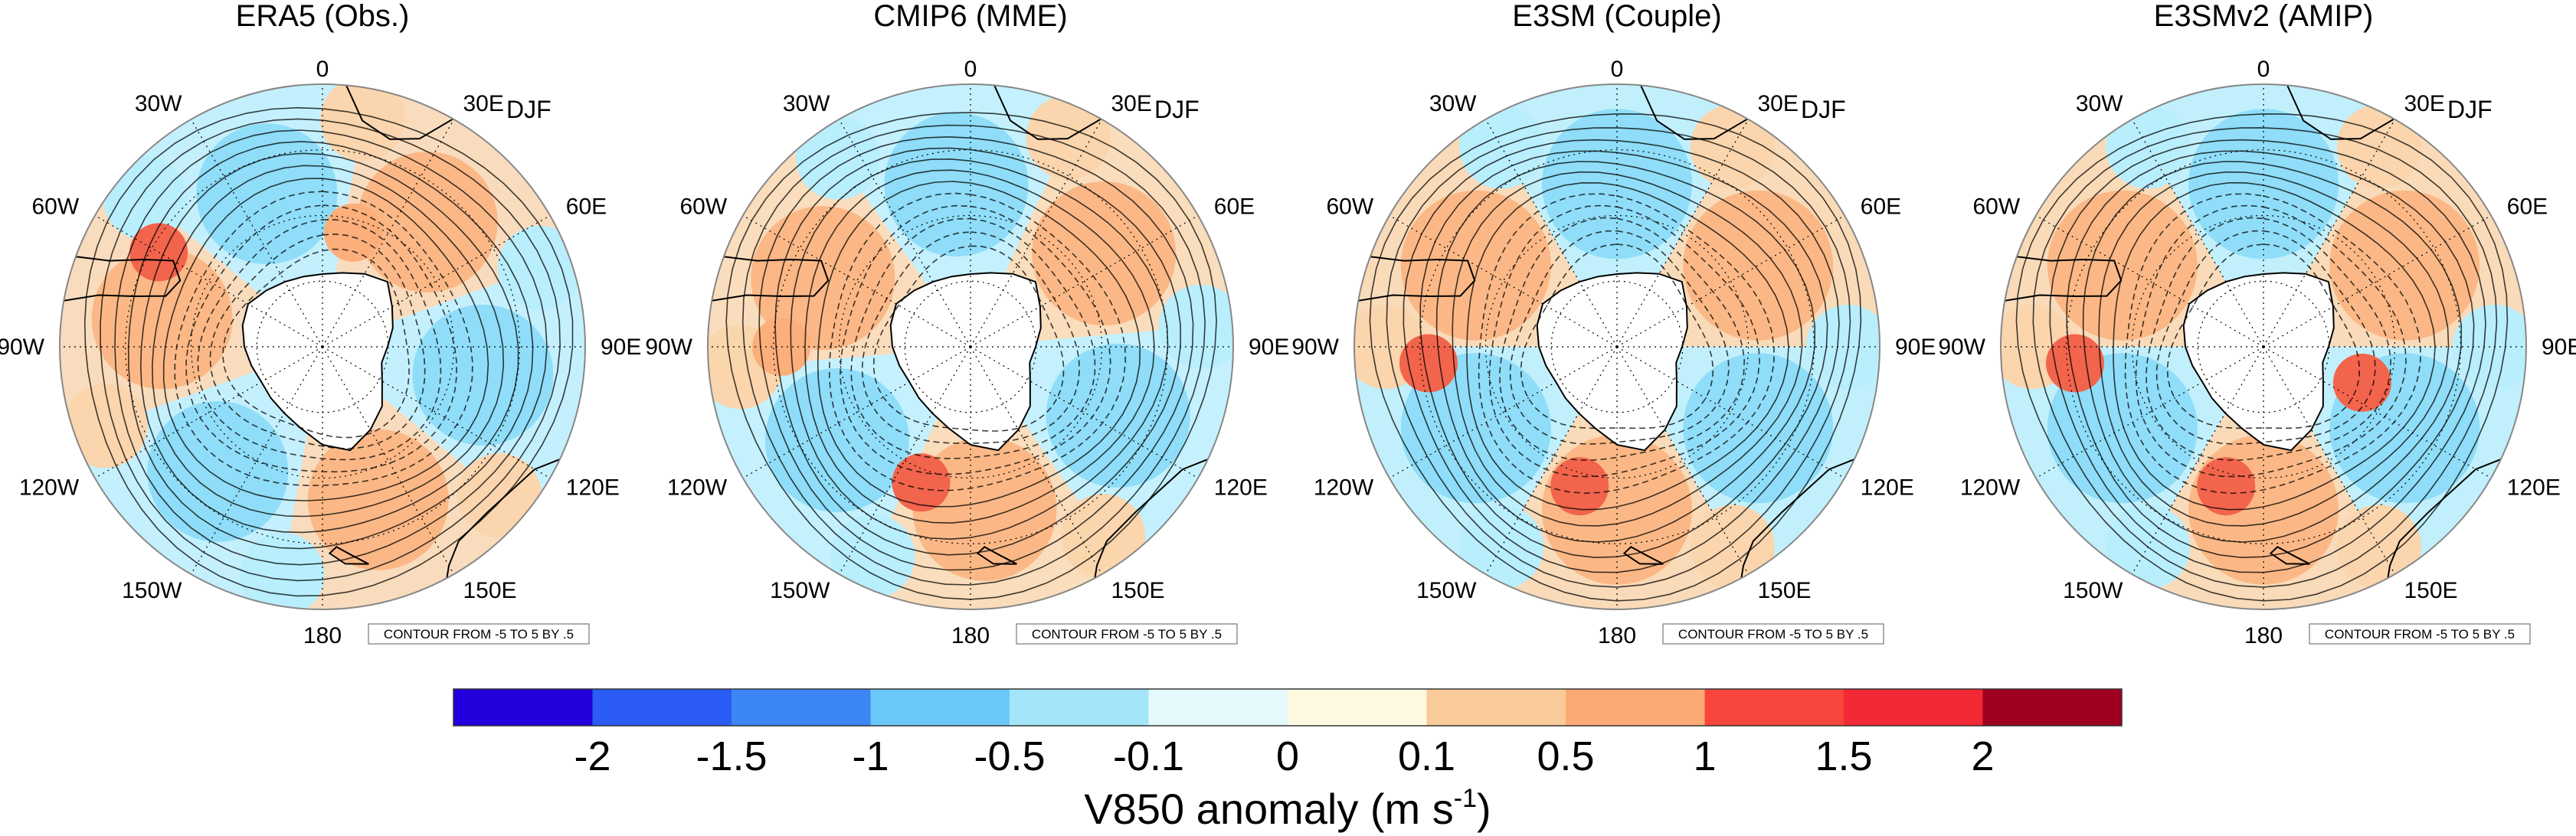  Describe the element at coordinates (1799, 518) in the screenshot. I see `australia-coastline` at that location.